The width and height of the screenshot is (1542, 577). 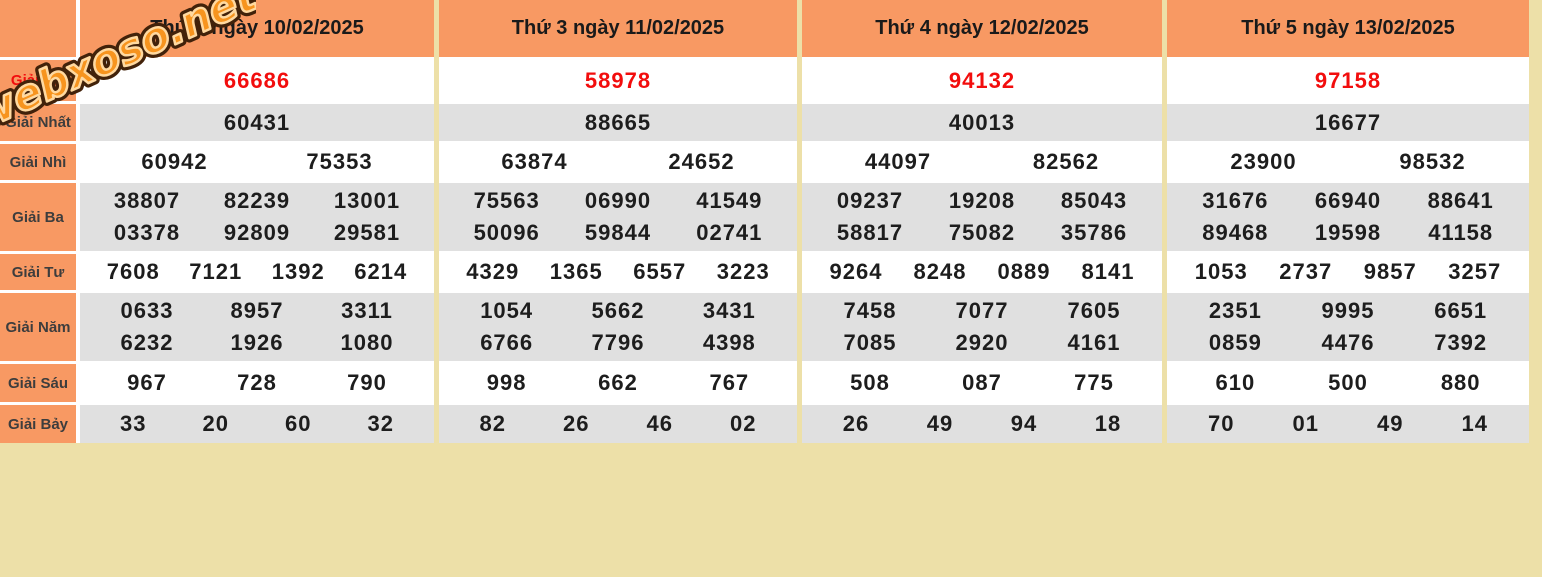 What do you see at coordinates (534, 162) in the screenshot?
I see `result-number: 63874` at bounding box center [534, 162].